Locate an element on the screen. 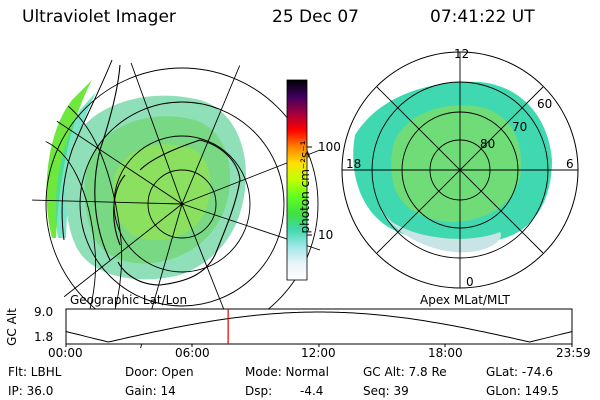 Image resolution: width=600 pixels, height=400 pixels. altitude-plot is located at coordinates (319, 327).